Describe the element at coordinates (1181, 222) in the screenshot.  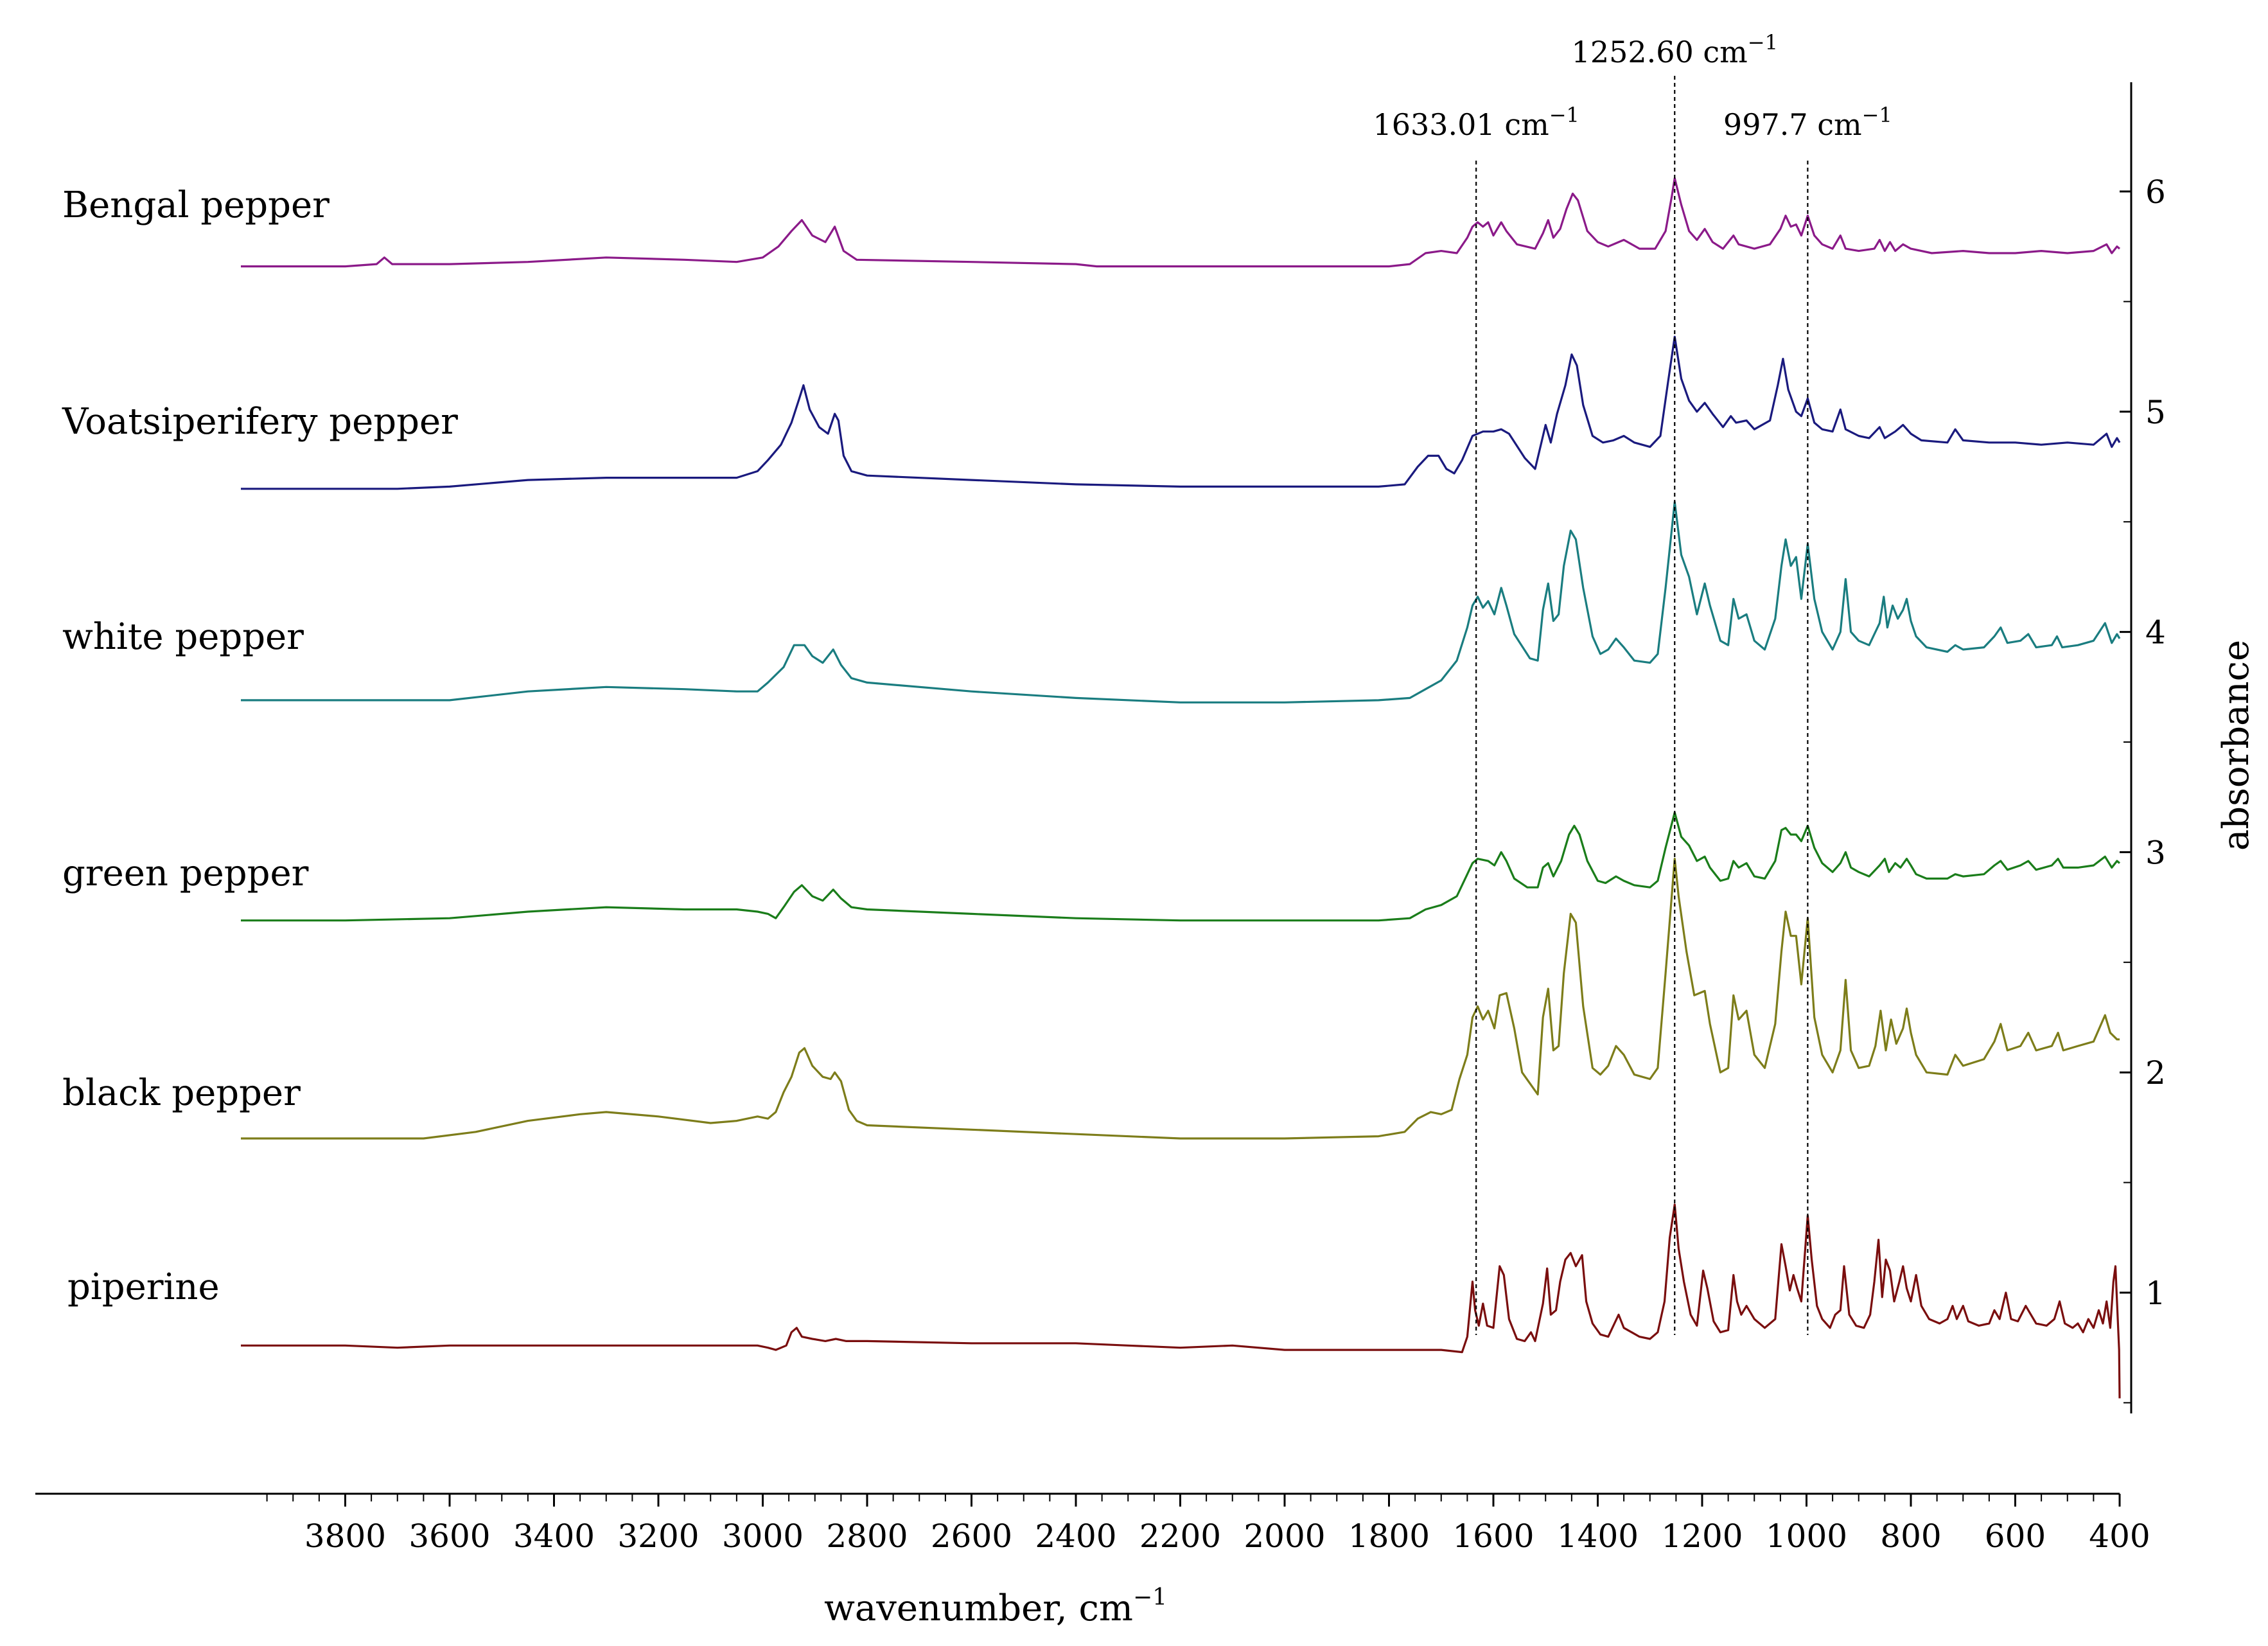
I see `series-line-bengal-pepper` at that location.